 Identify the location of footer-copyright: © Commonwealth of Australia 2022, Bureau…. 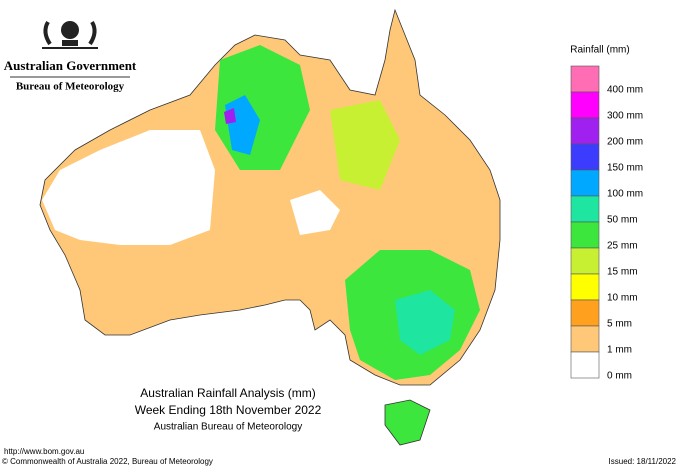
(107, 461).